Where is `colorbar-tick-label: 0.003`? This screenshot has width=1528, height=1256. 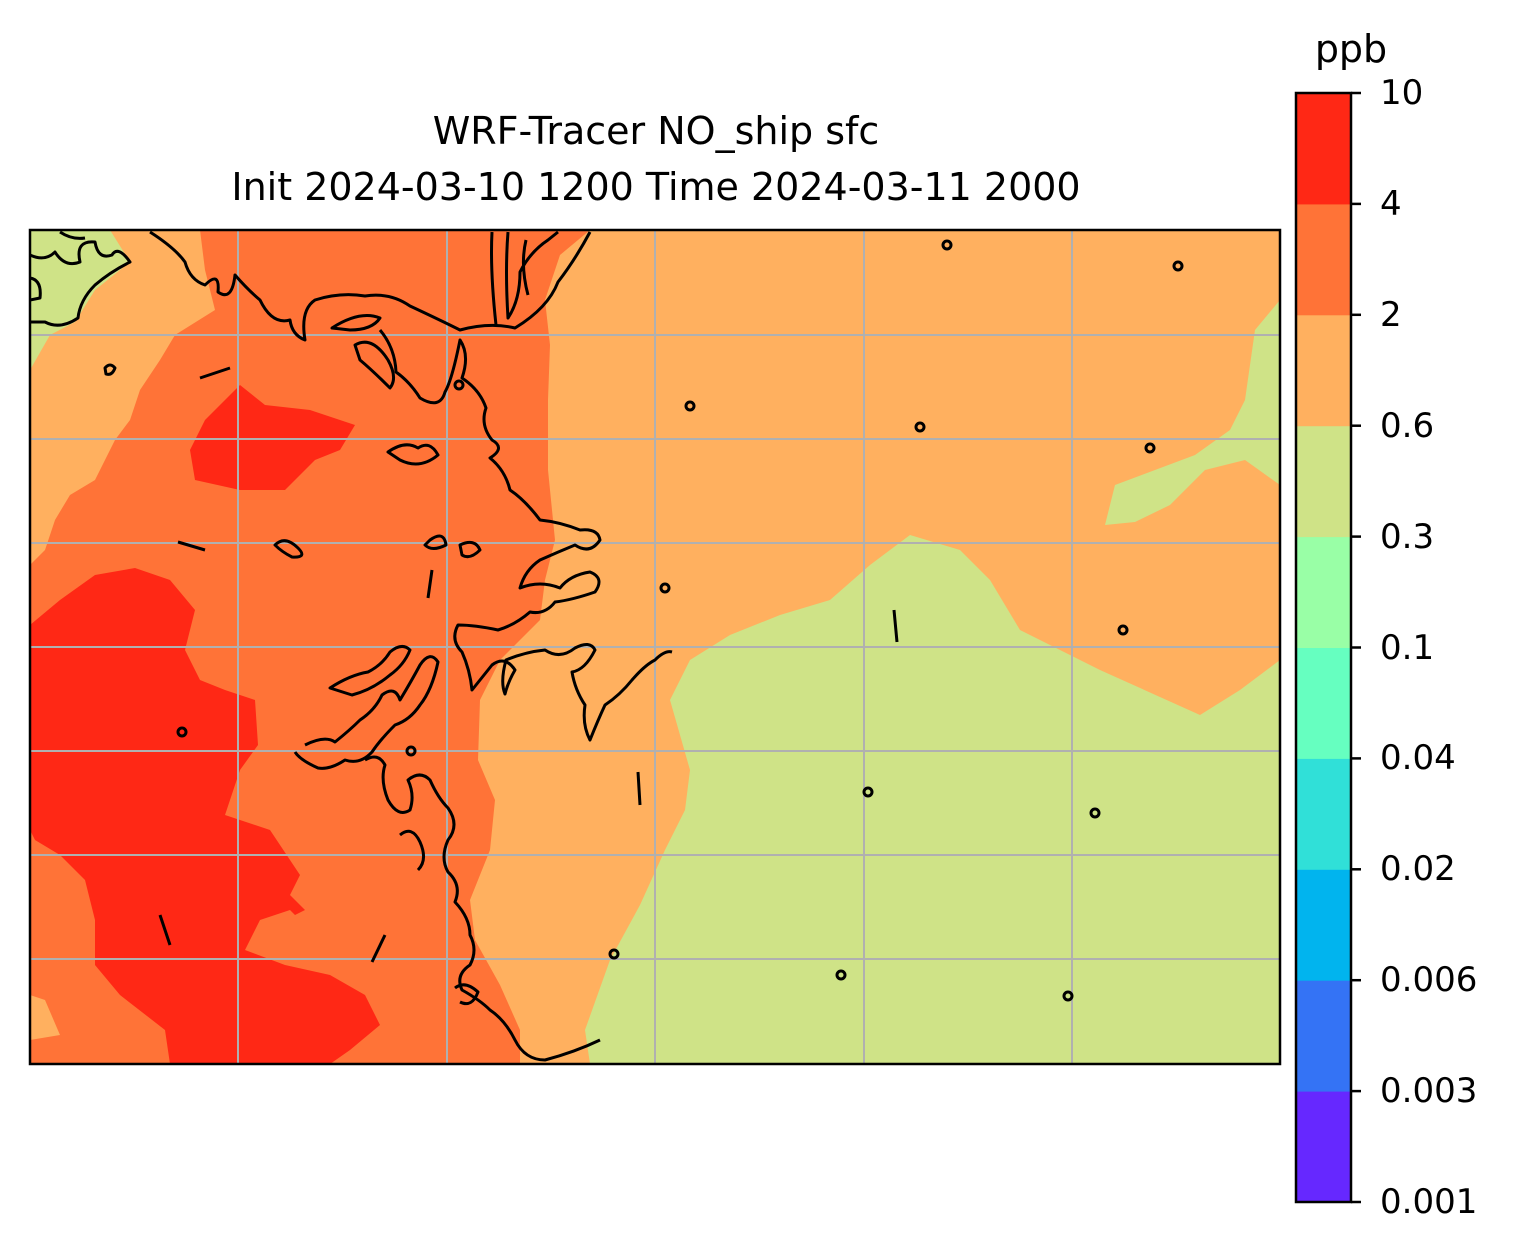
colorbar-tick-label: 0.003 is located at coordinates (1429, 1091).